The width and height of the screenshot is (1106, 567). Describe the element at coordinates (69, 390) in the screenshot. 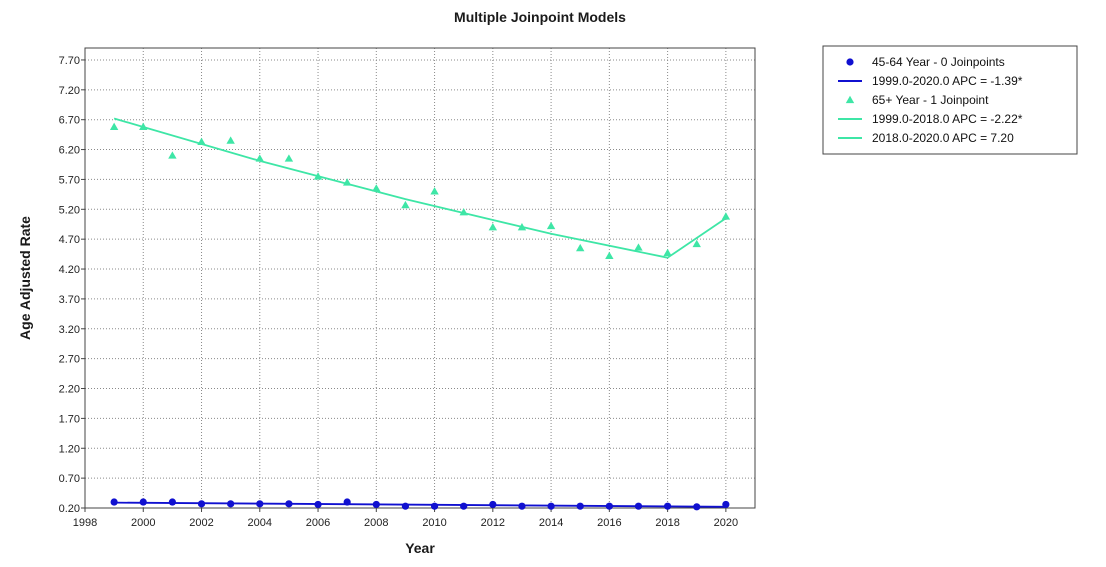

I see `y-tick-label: 2.20` at that location.